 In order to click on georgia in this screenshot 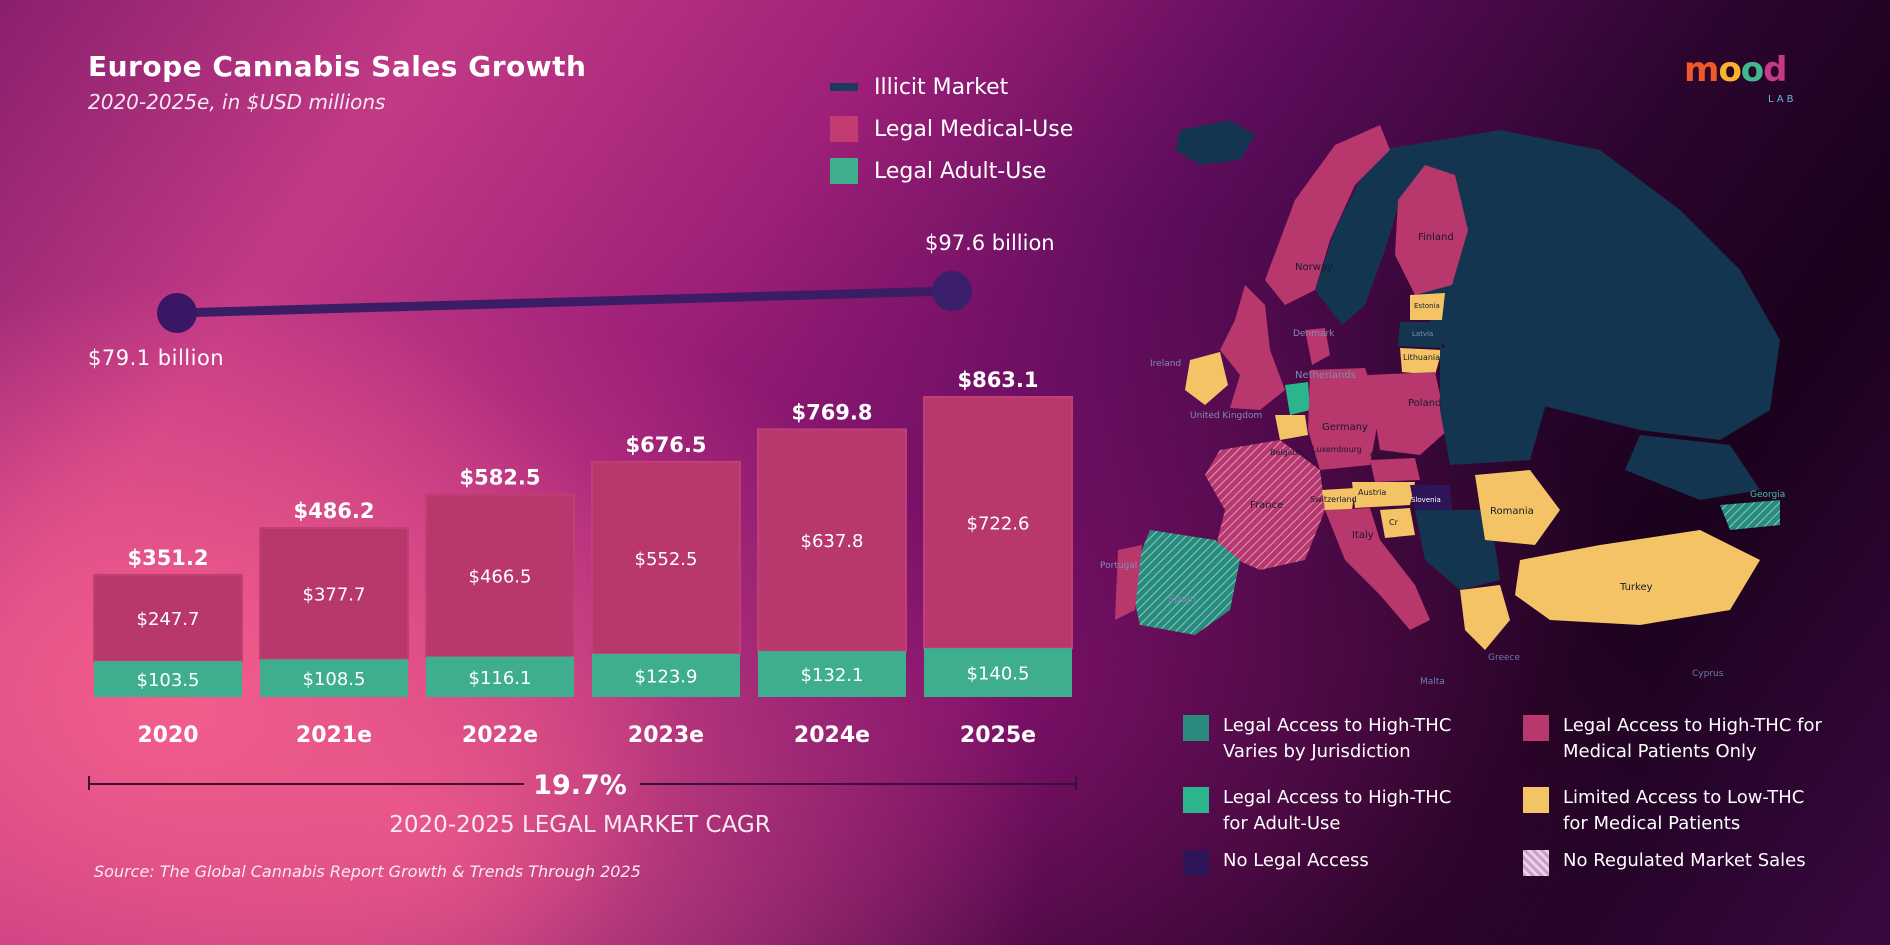, I will do `click(1750, 515)`.